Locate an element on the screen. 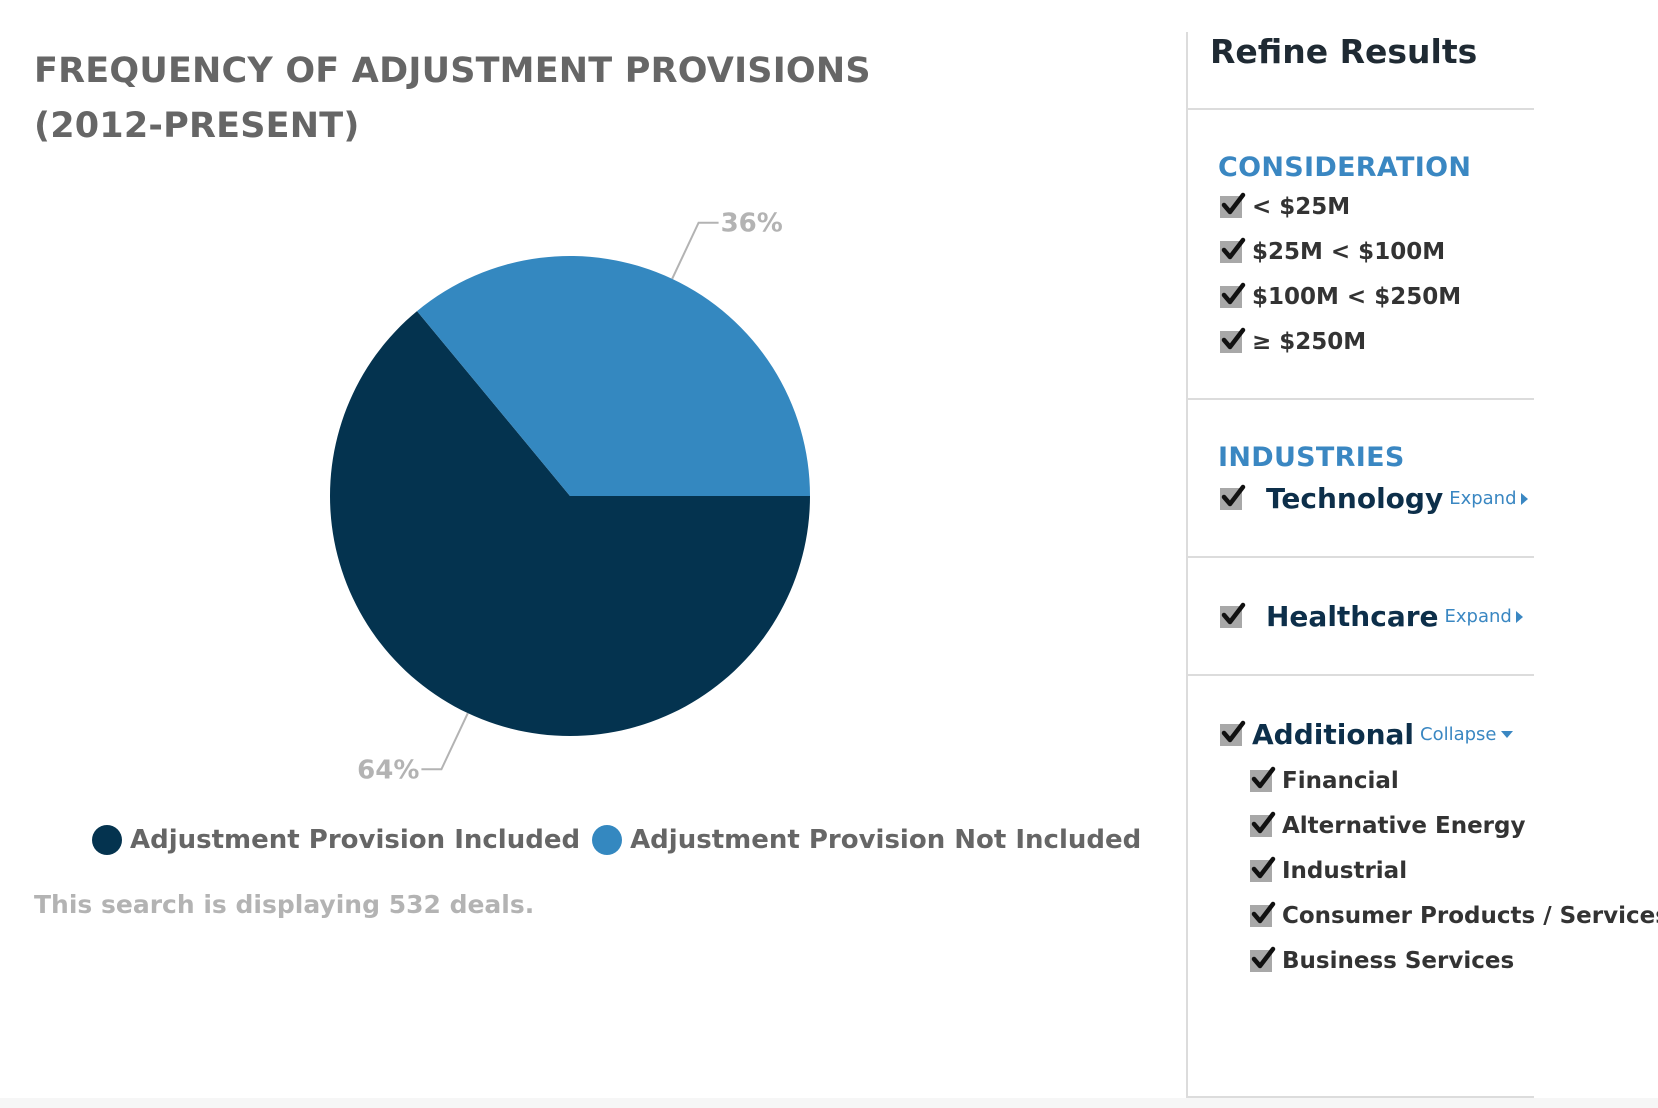 The width and height of the screenshot is (1658, 1108). industry-additional: Additional Collapse is located at coordinates (1366, 734).